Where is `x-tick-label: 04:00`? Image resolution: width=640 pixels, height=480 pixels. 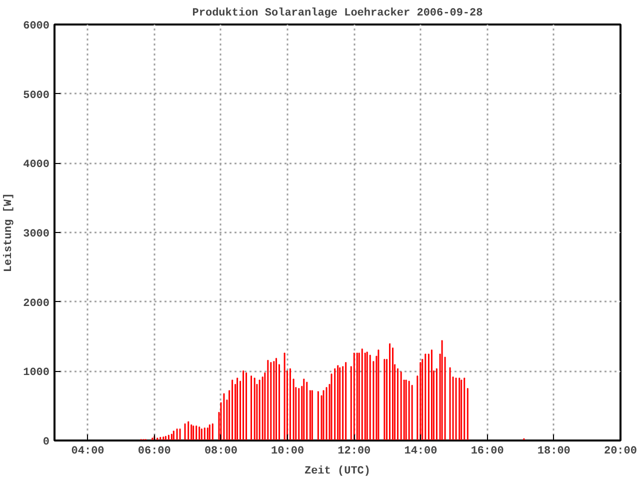 x-tick-label: 04:00 is located at coordinates (87, 452).